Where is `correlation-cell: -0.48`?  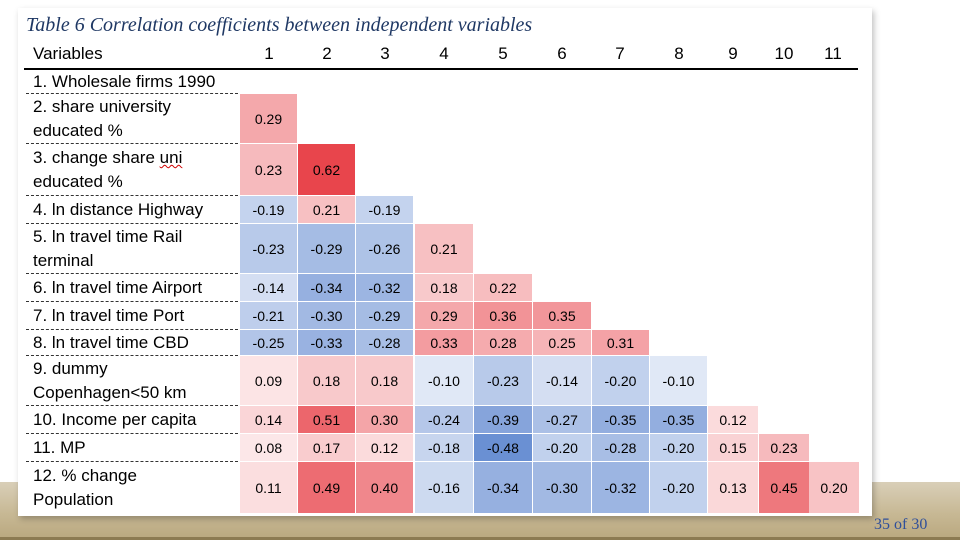
correlation-cell: -0.48 is located at coordinates (503, 447).